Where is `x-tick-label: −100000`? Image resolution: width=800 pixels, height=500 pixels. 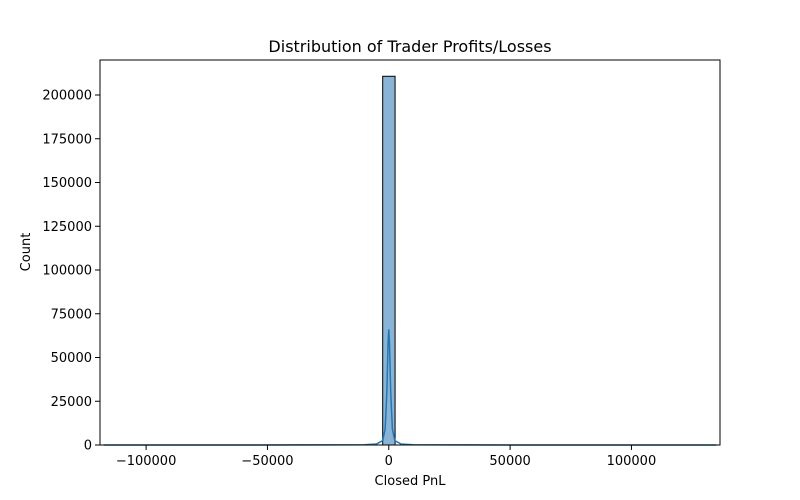 x-tick-label: −100000 is located at coordinates (146, 461).